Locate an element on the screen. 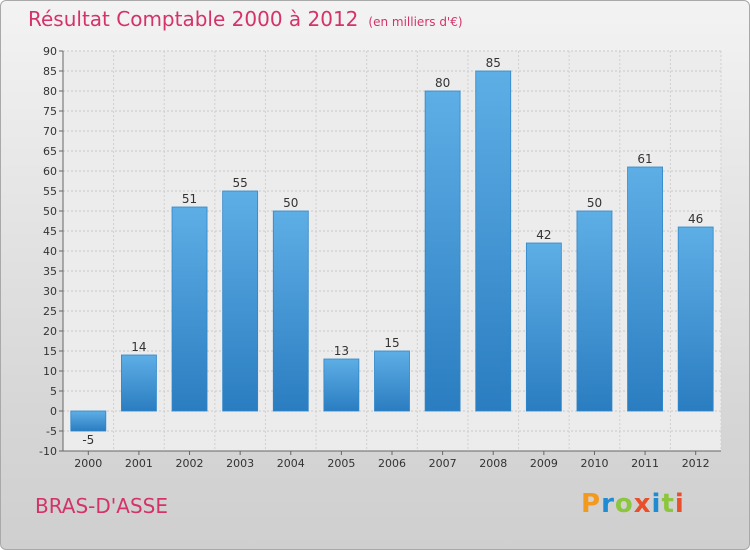  y-tick-label: -10 is located at coordinates (48, 451).